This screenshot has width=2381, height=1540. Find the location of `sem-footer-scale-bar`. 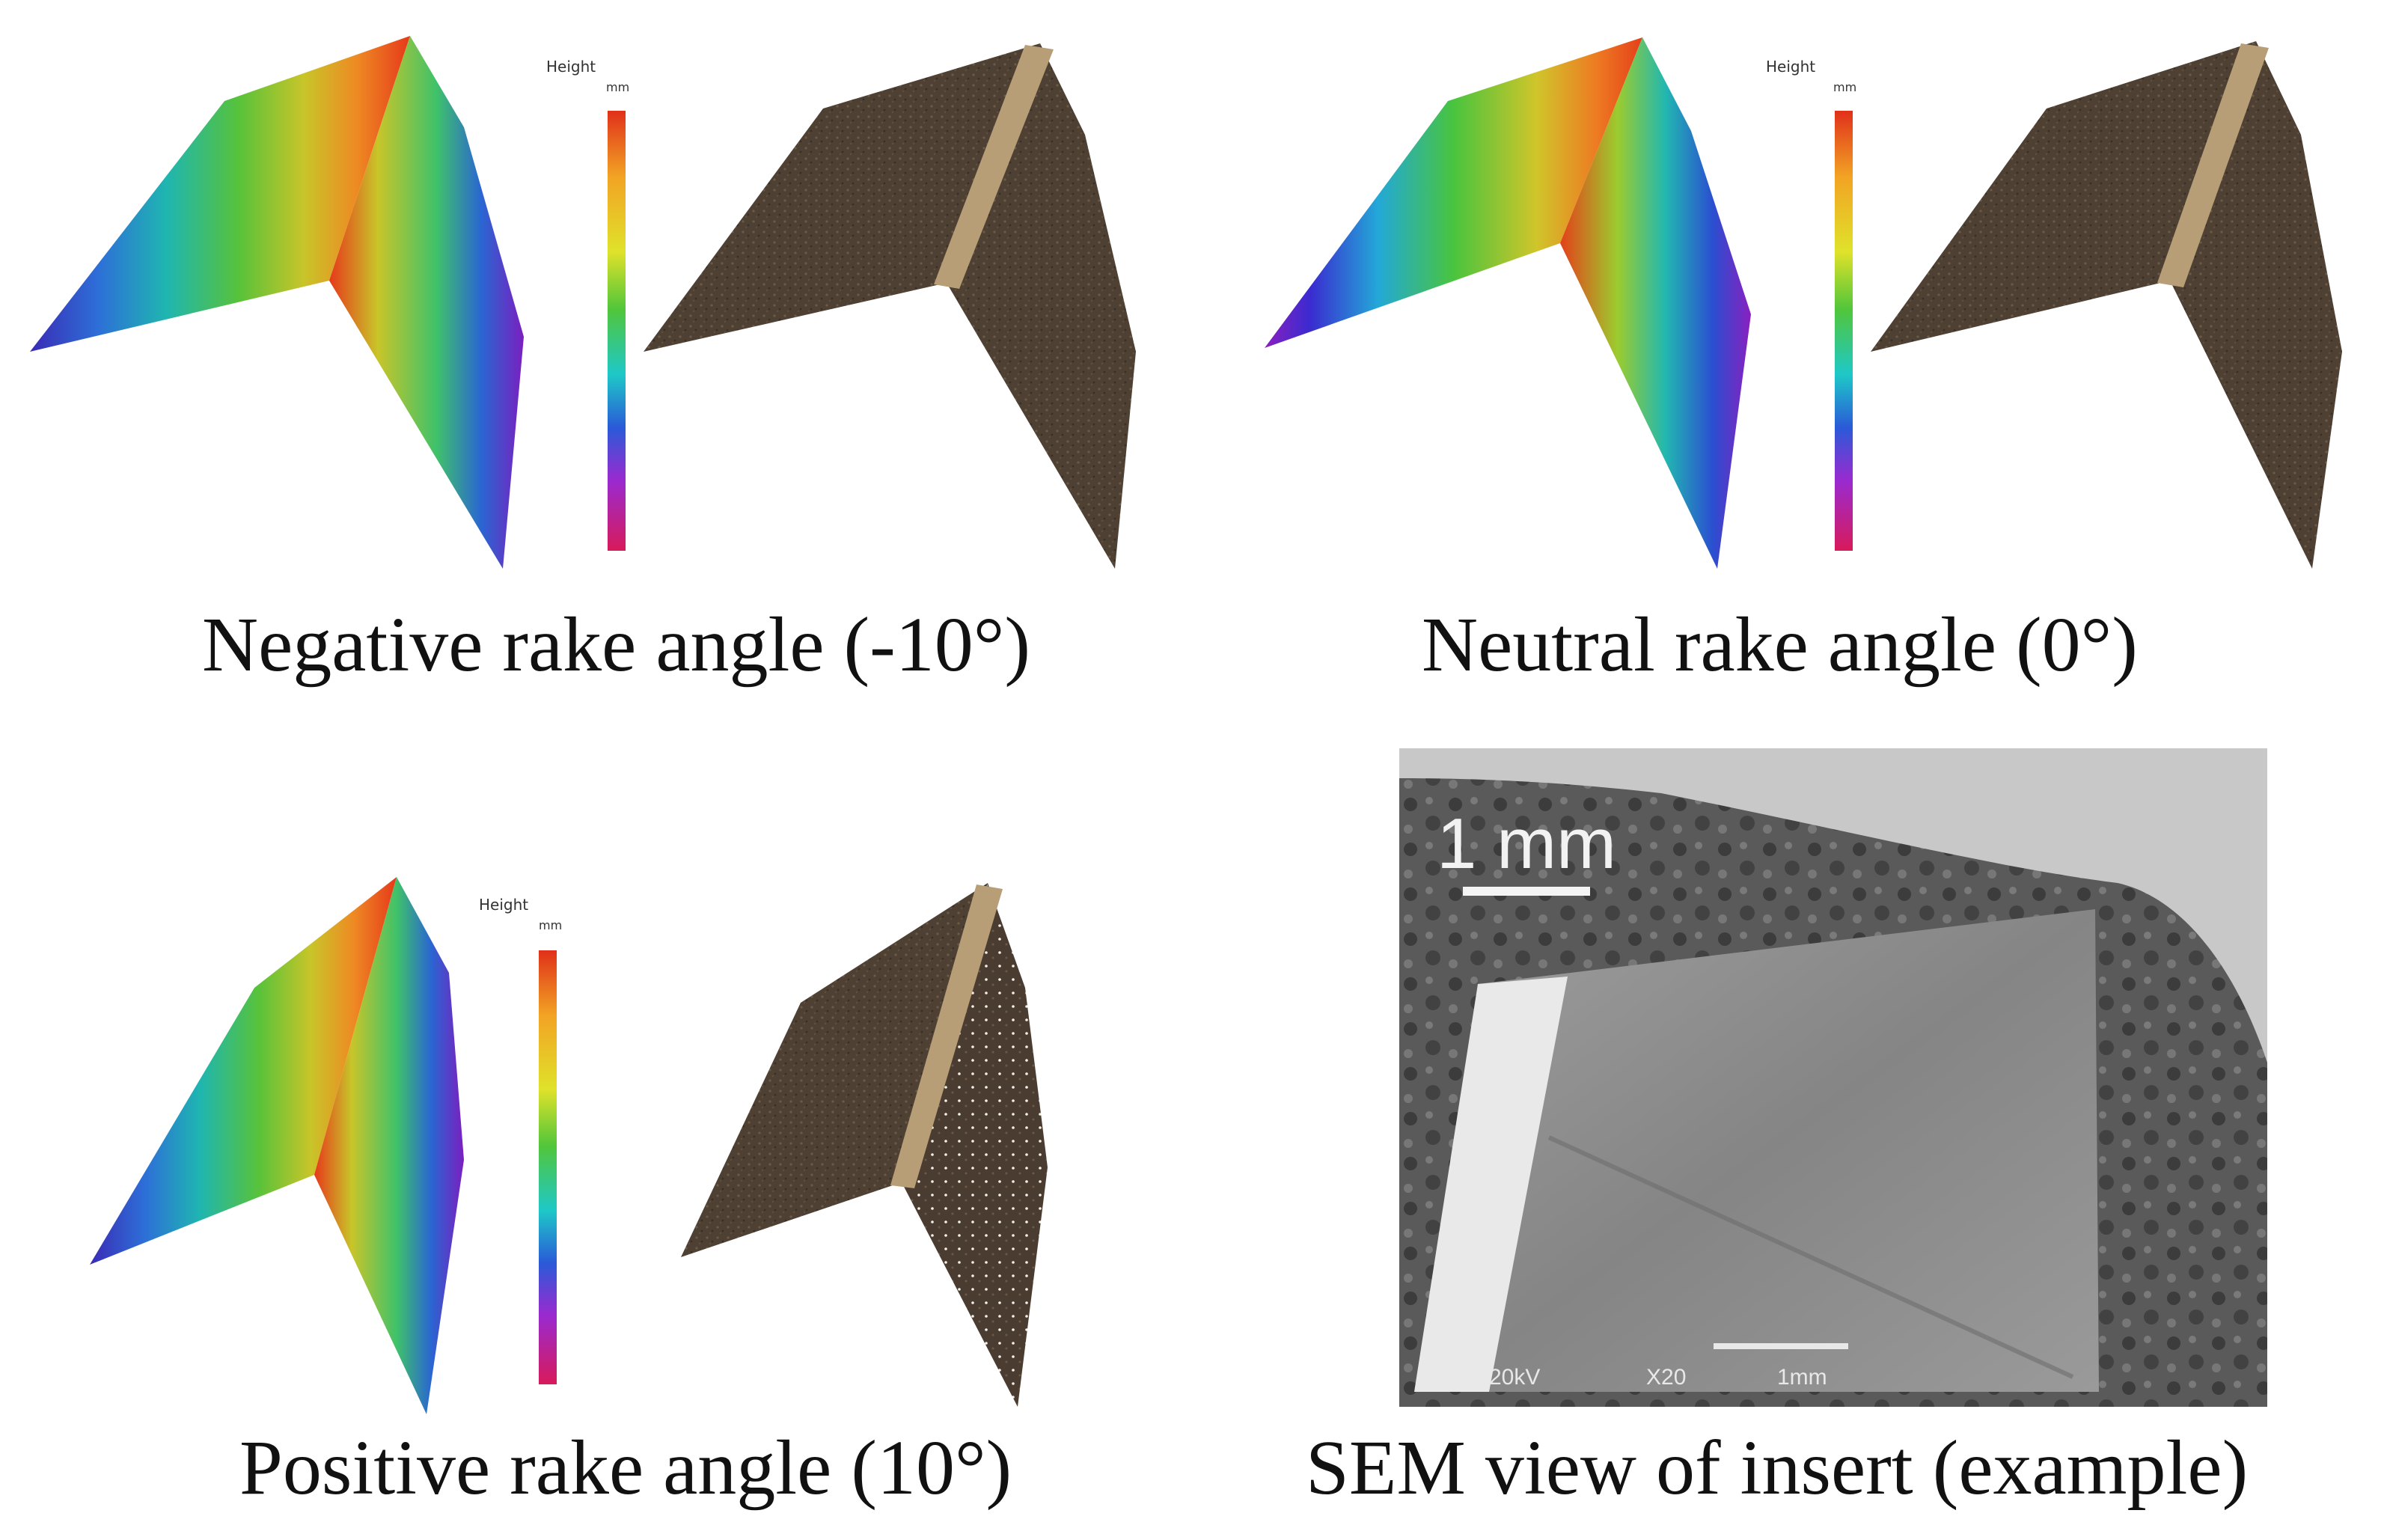

sem-footer-scale-bar is located at coordinates (1781, 1346).